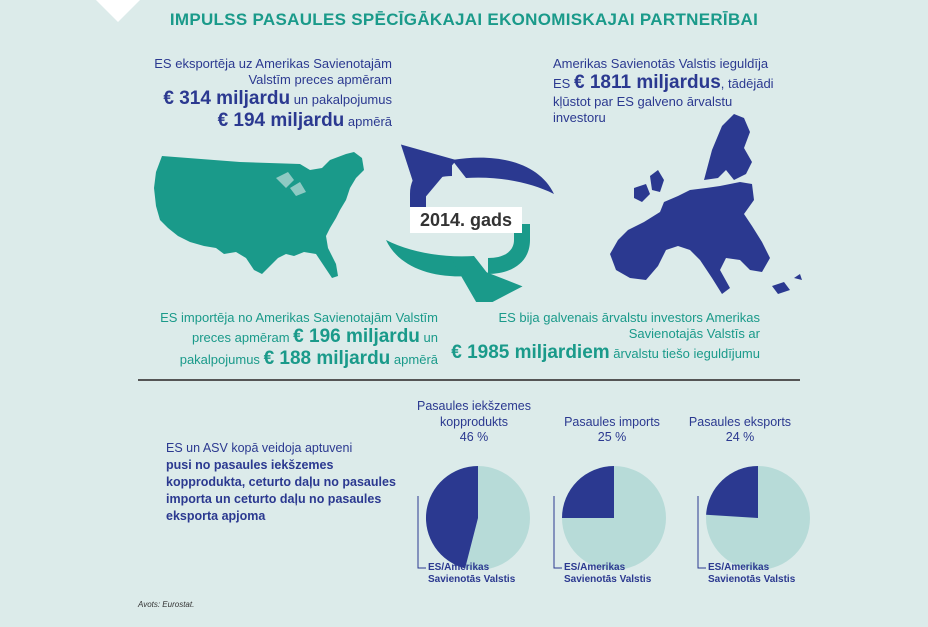 The height and width of the screenshot is (627, 928). Describe the element at coordinates (530, 352) in the screenshot. I see `eu-investor-value: € 1985 miljardiem` at that location.